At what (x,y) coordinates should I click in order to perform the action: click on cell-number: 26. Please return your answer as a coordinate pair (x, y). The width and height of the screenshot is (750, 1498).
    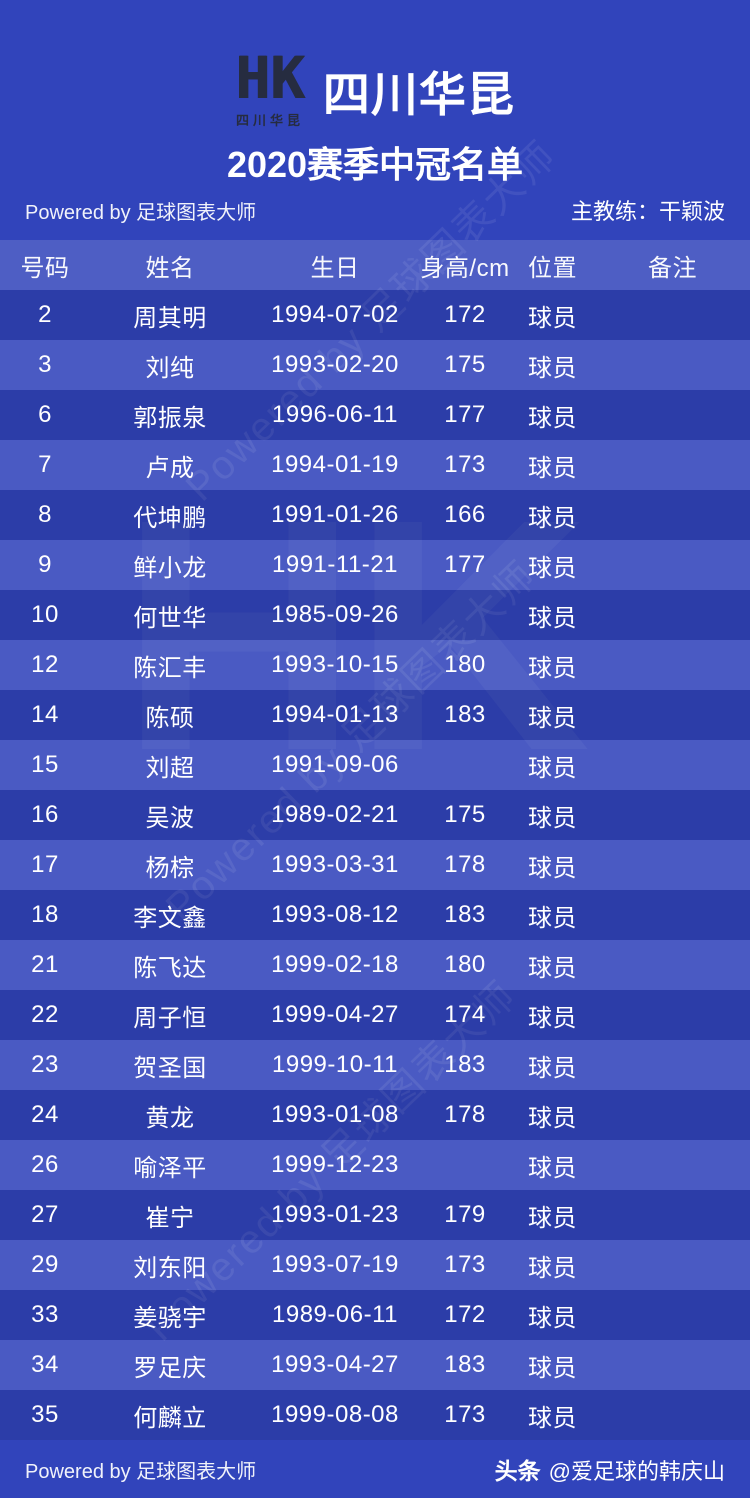
    Looking at the image, I should click on (45, 1164).